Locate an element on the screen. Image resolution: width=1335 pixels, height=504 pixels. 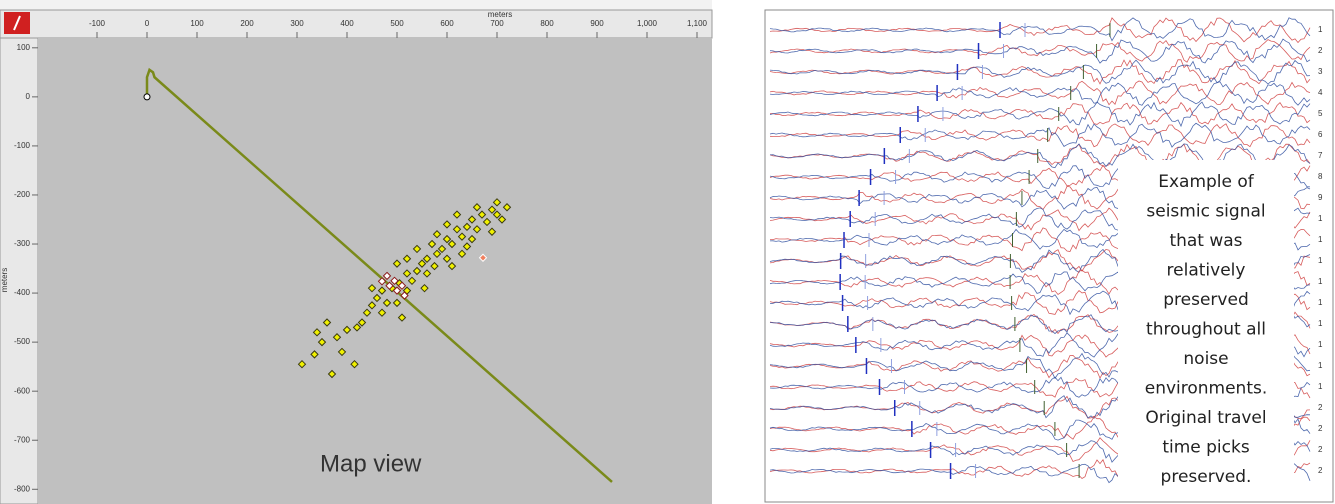
x-tick-label: 600 is located at coordinates (447, 23).